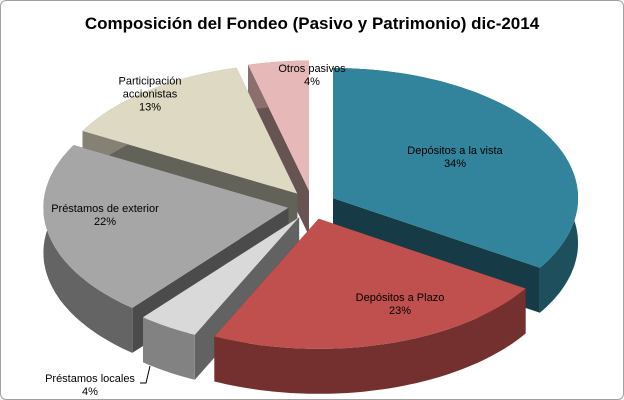 The image size is (624, 400). I want to click on data-label: Préstamos locales 4%, so click(90, 386).